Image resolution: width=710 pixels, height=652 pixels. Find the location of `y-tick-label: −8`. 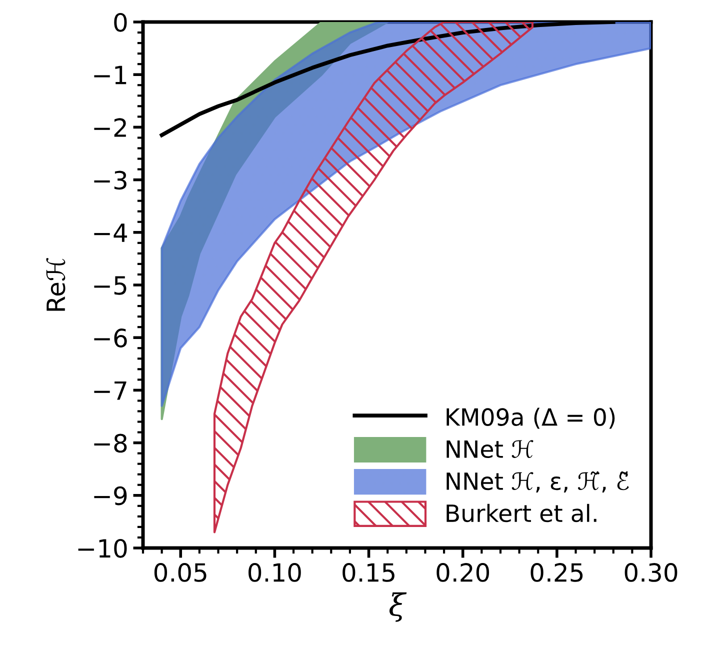

y-tick-label: −8 is located at coordinates (110, 443).